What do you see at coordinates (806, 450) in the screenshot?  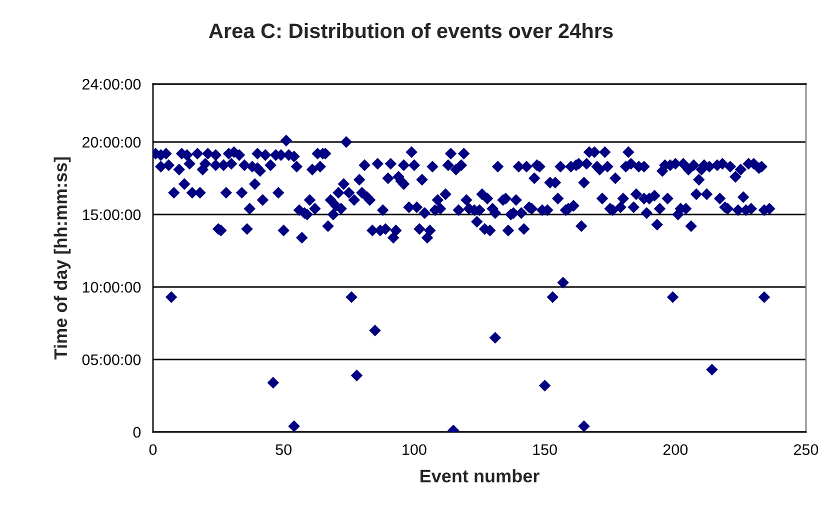 I see `x-tick-label: 250` at bounding box center [806, 450].